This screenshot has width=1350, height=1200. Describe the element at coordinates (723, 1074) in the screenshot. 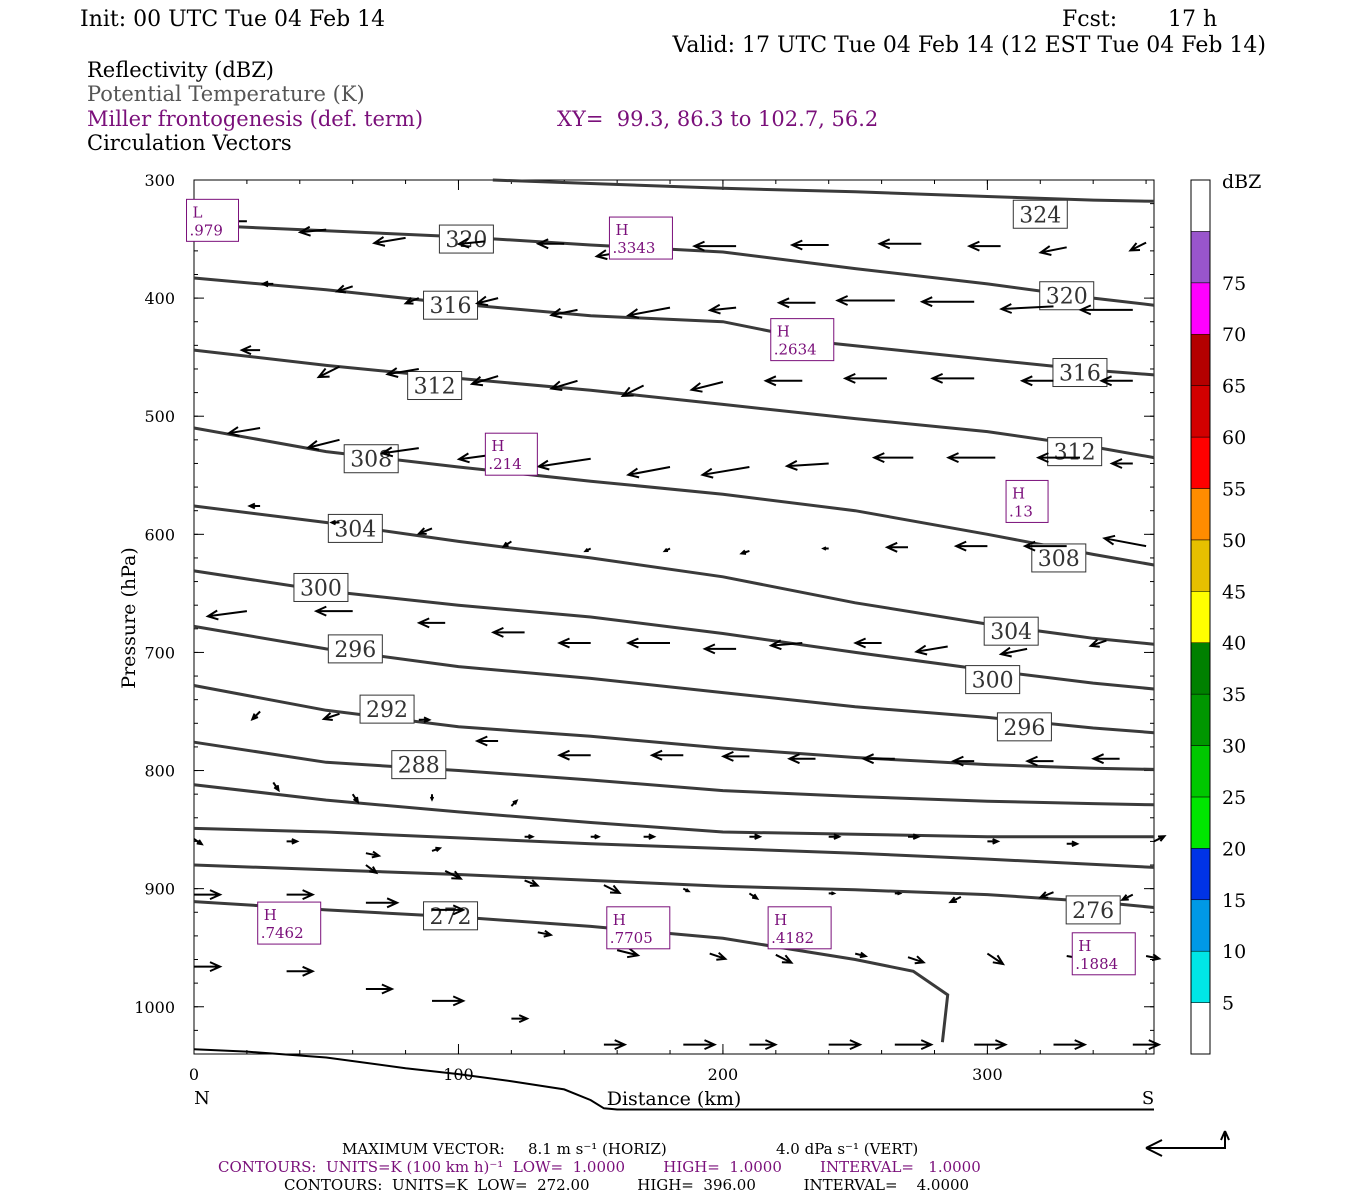

I see `x-tick-label: 200` at that location.